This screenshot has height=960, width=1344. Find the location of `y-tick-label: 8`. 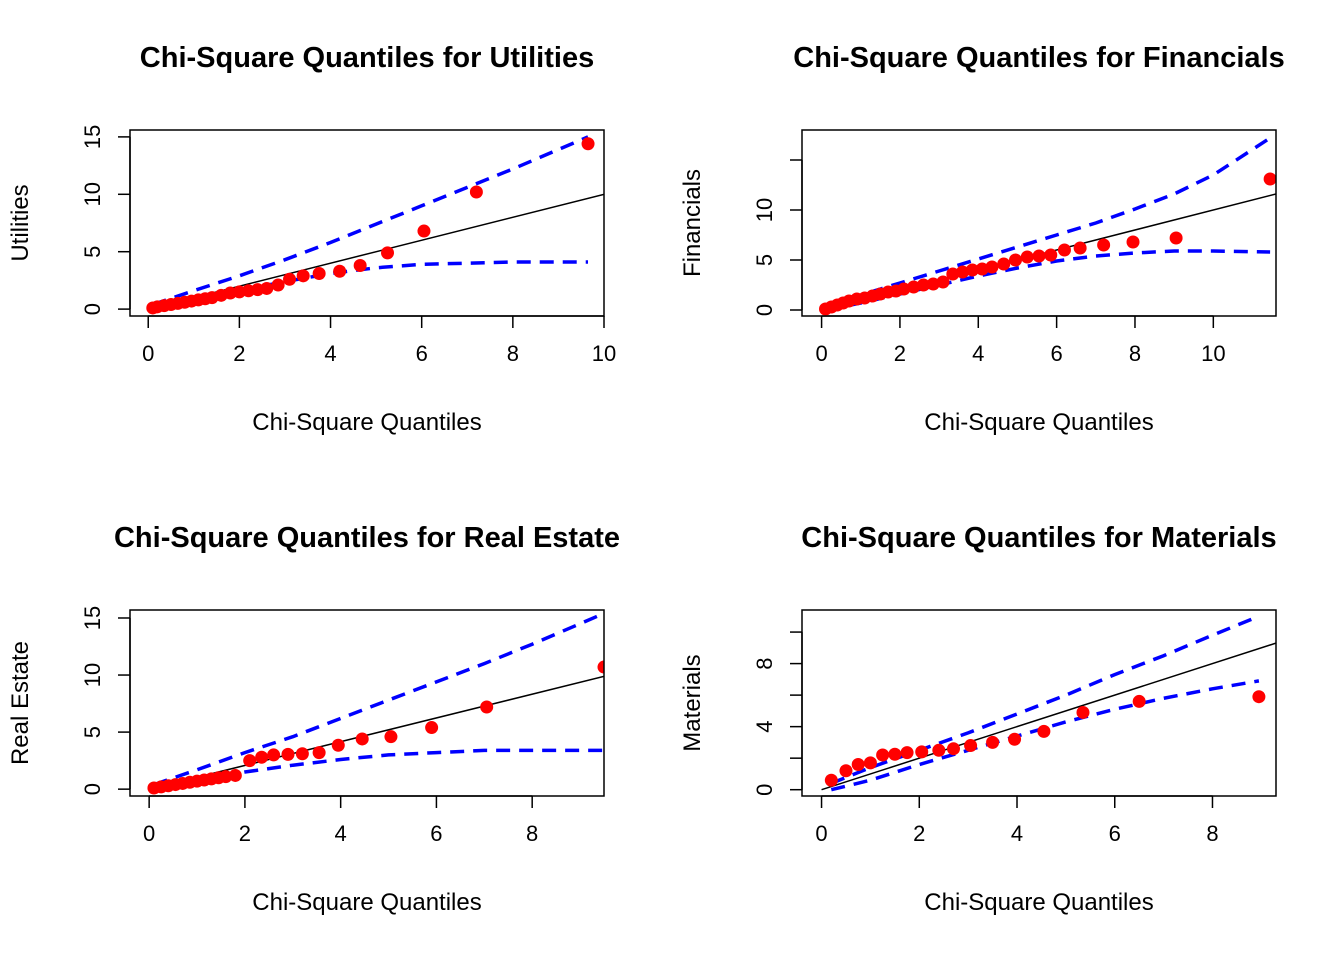

y-tick-label: 8 is located at coordinates (764, 663).